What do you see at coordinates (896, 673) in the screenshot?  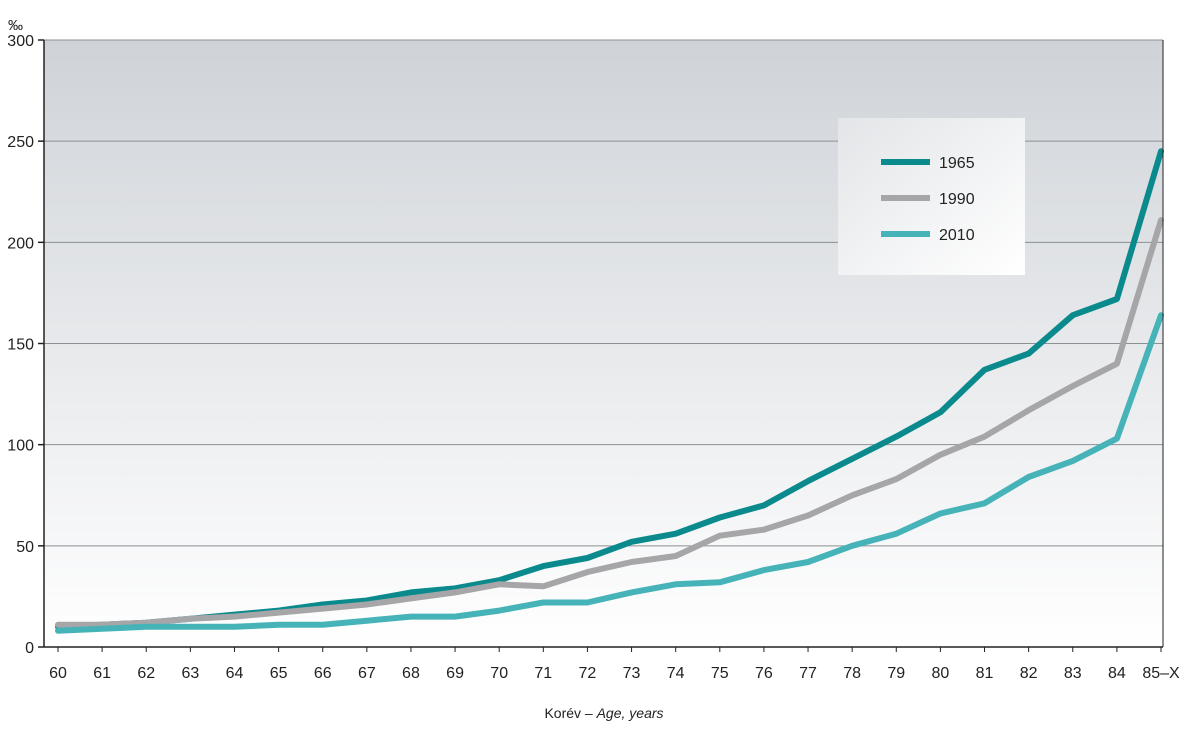 I see `x-tick-label: 79` at bounding box center [896, 673].